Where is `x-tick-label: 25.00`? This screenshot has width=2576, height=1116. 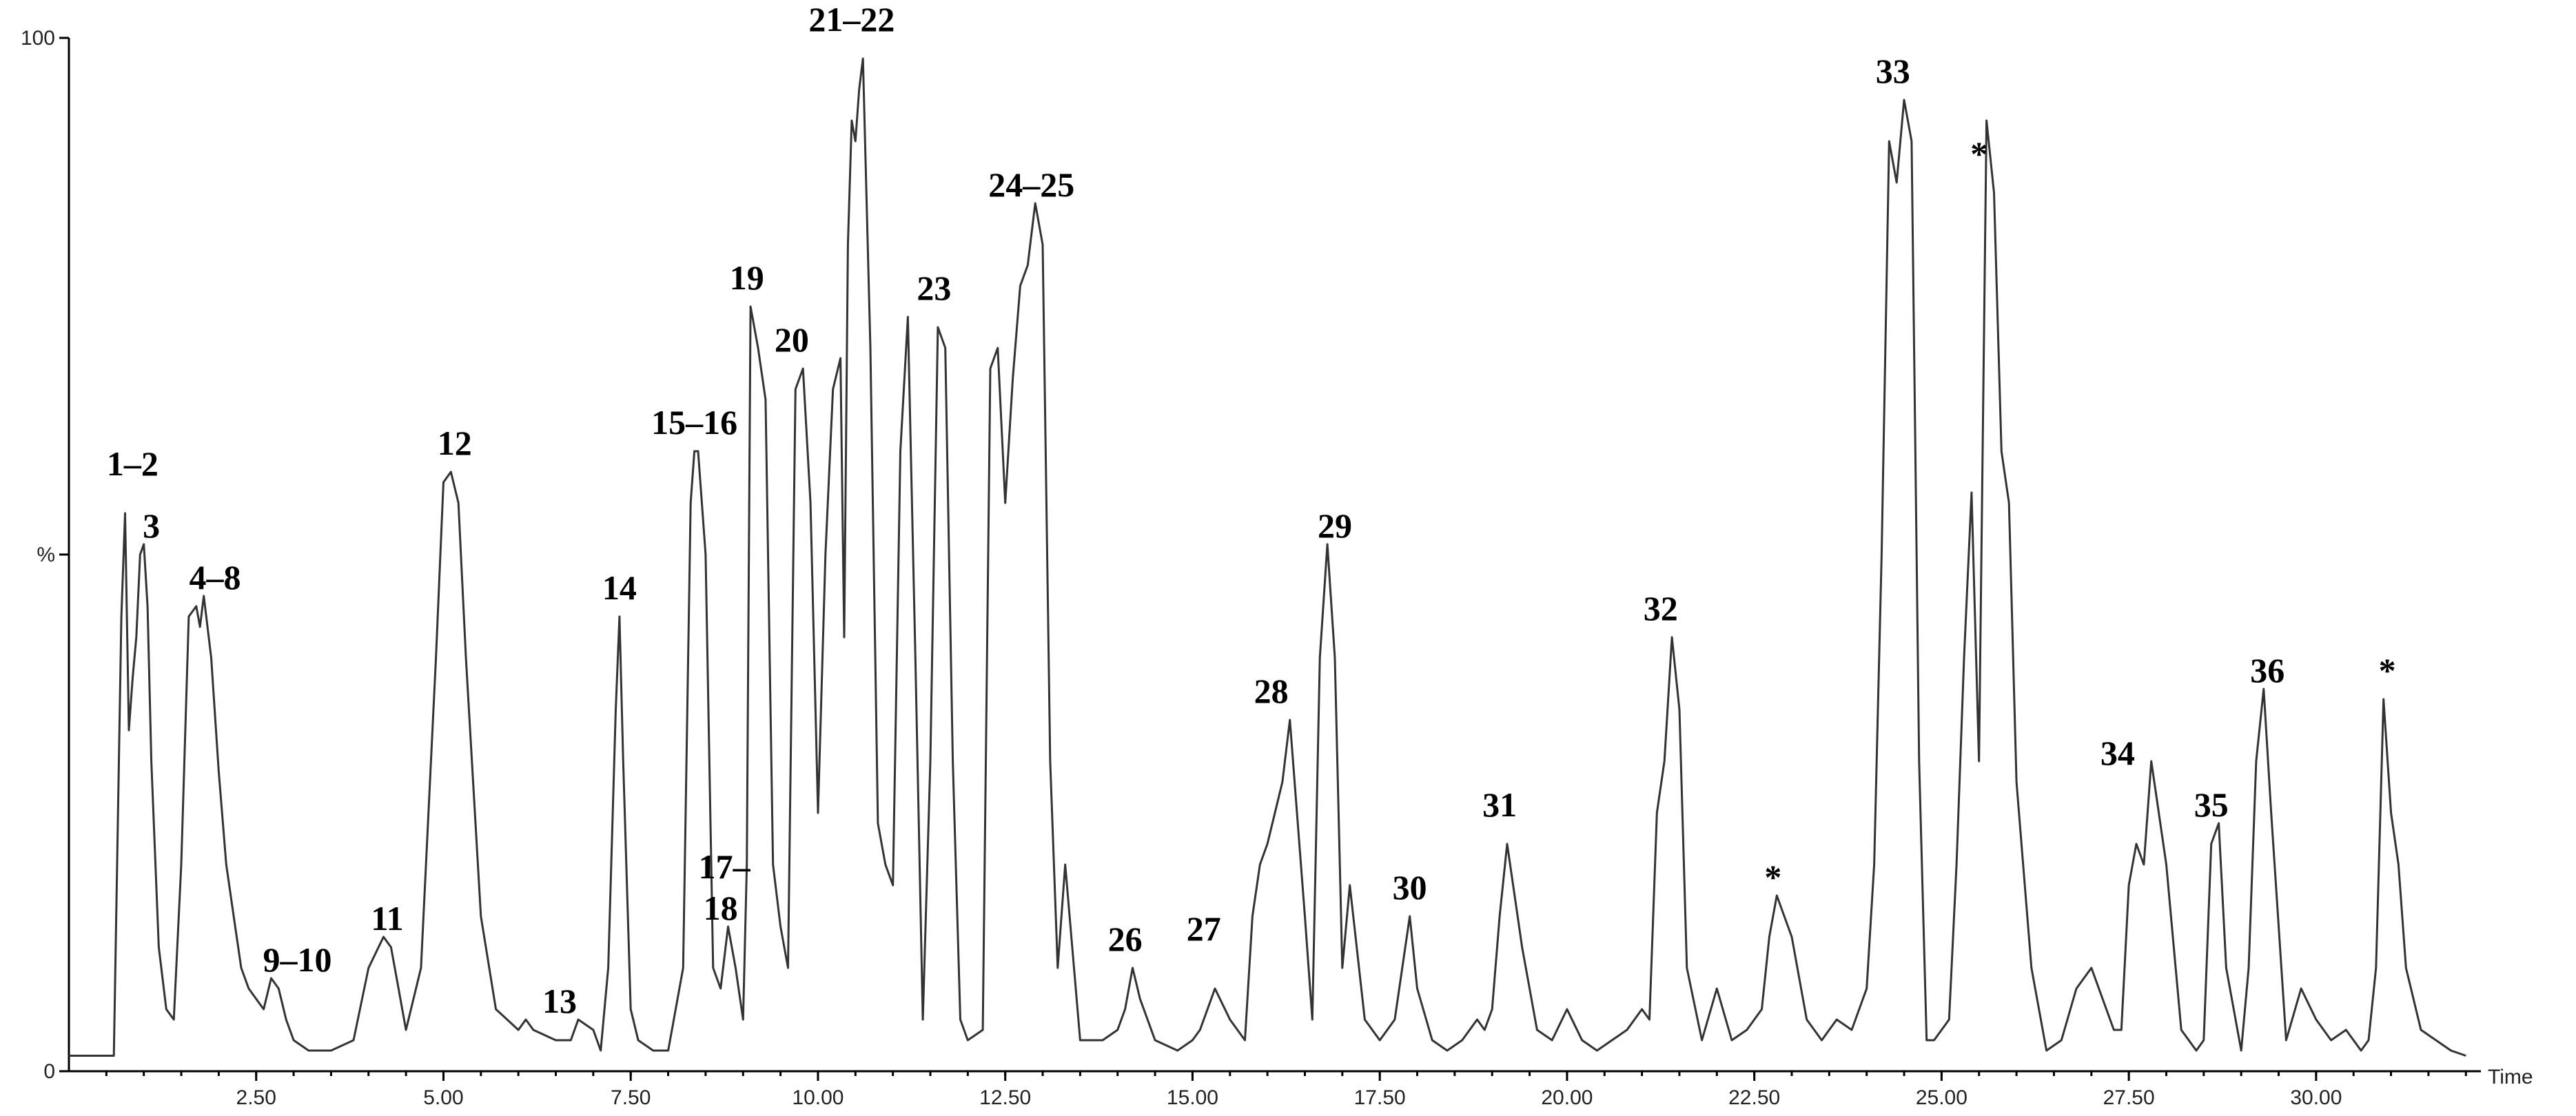
x-tick-label: 25.00 is located at coordinates (1941, 1097).